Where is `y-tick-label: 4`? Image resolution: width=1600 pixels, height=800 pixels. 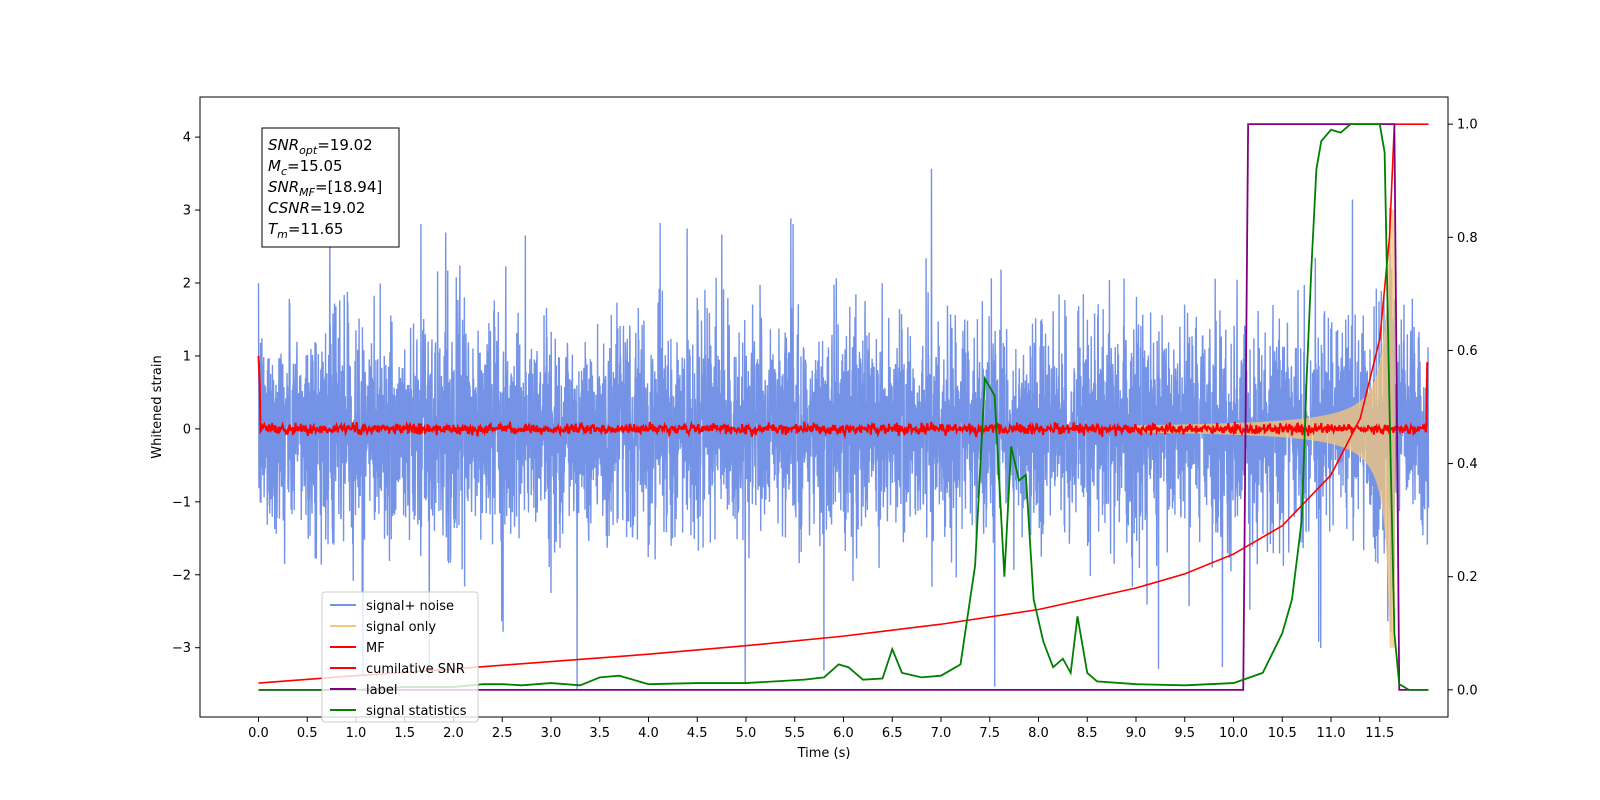
y-tick-label: 4 is located at coordinates (187, 138).